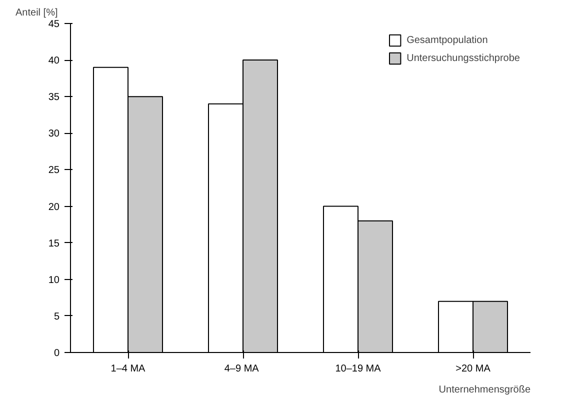 Image resolution: width=564 pixels, height=405 pixels. I want to click on y-axis-title: Anteil [%], so click(37, 13).